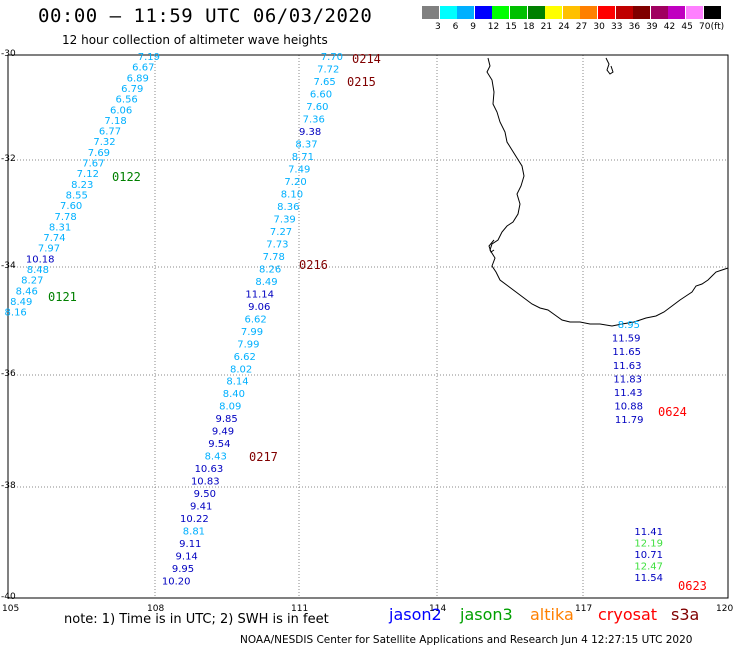 This screenshot has height=650, width=740. I want to click on pass-id-label: 0215, so click(361, 82).